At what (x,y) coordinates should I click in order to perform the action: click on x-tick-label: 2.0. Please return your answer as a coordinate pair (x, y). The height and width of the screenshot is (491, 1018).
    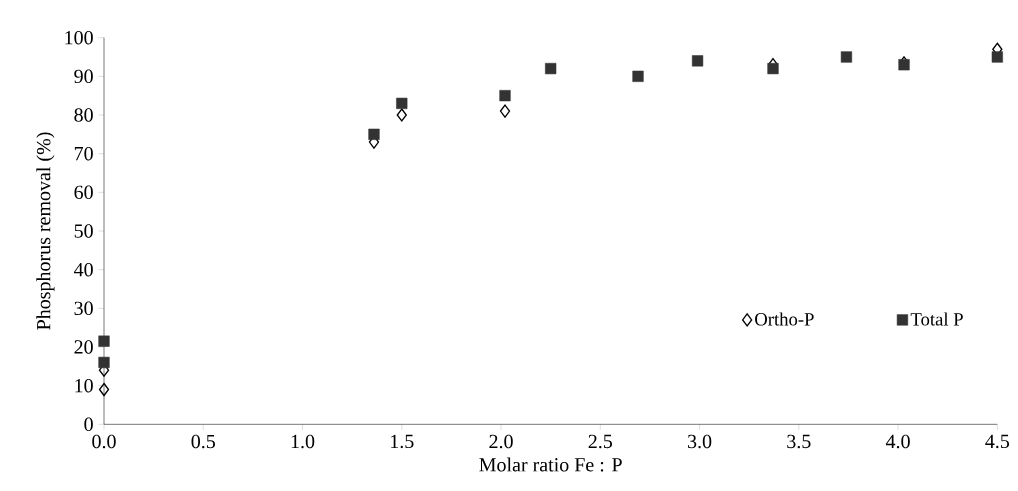
    Looking at the image, I should click on (501, 441).